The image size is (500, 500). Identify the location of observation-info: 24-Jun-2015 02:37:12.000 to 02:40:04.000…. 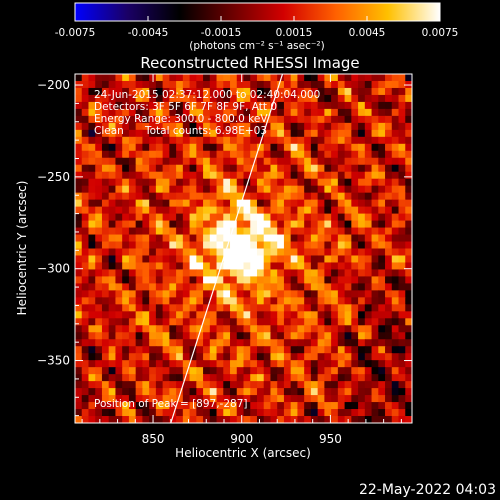
(207, 113).